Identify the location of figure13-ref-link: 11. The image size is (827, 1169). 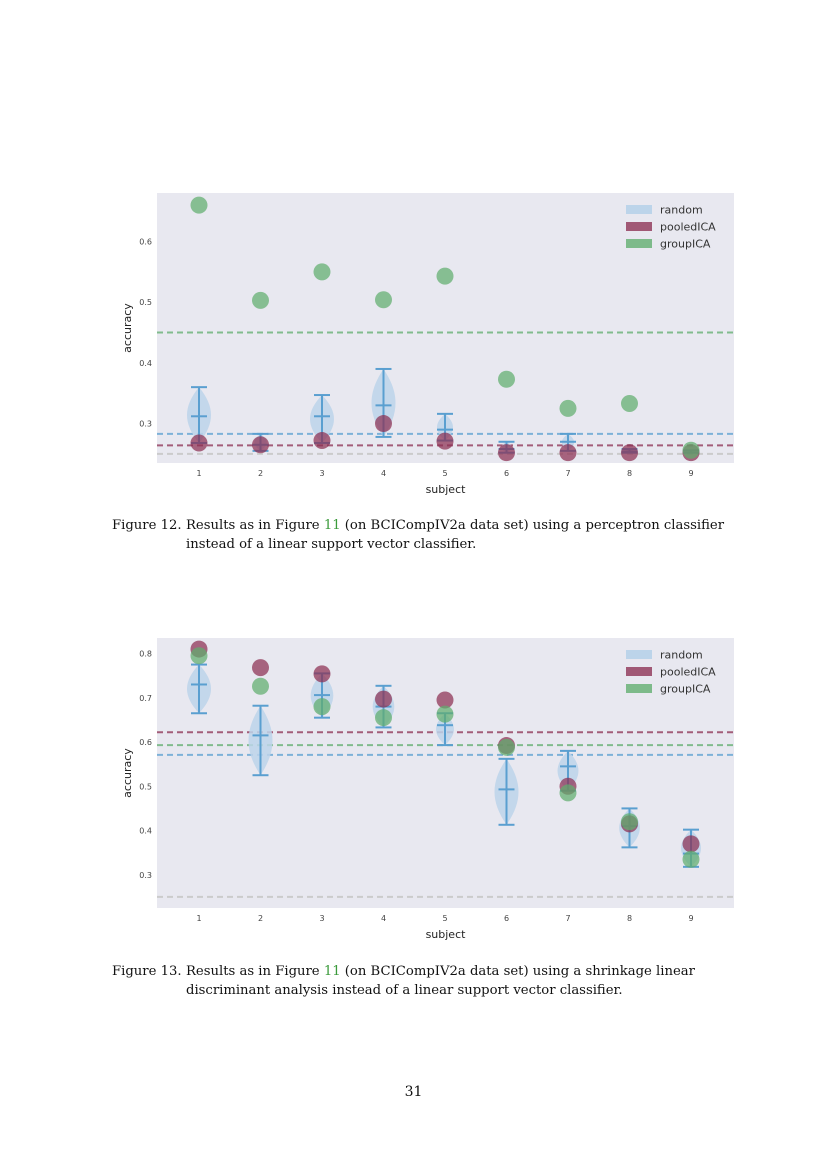
(332, 971).